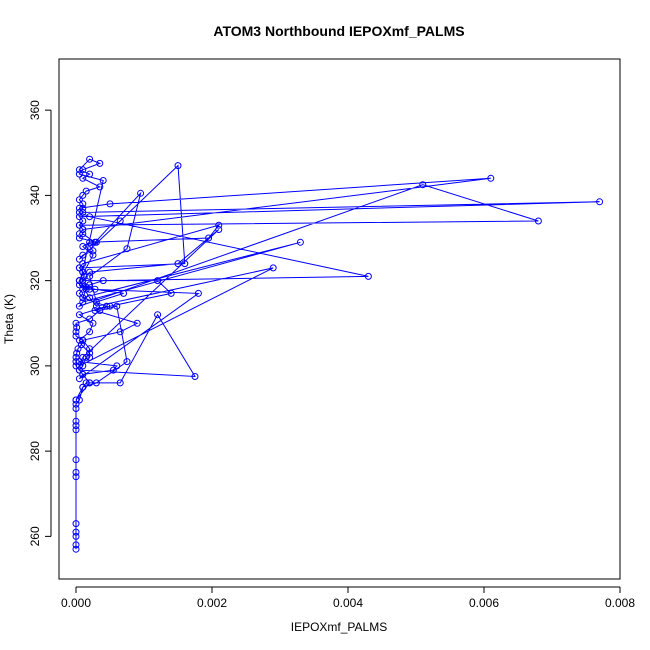 Image resolution: width=650 pixels, height=650 pixels. What do you see at coordinates (9, 319) in the screenshot?
I see `y-axis-label: Theta (K)` at bounding box center [9, 319].